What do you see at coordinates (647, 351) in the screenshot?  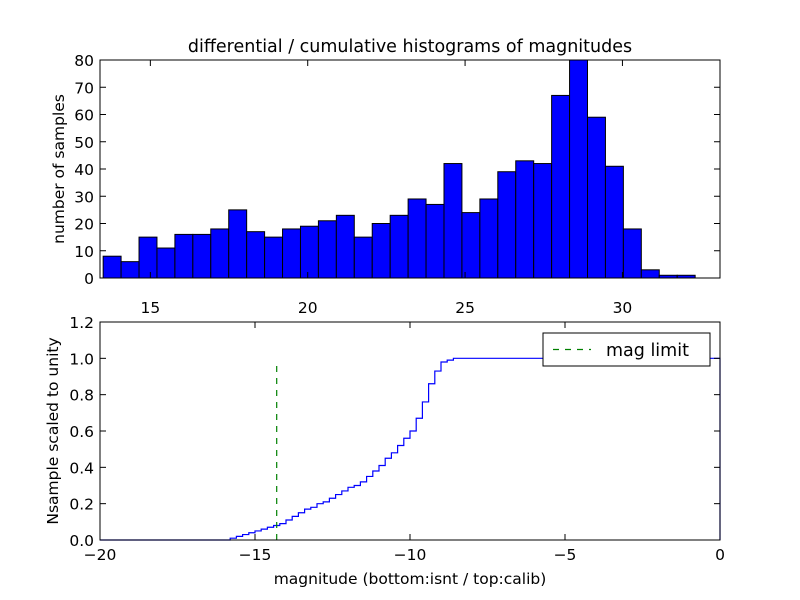 I see `legend-label-mag-limit: mag limit` at bounding box center [647, 351].